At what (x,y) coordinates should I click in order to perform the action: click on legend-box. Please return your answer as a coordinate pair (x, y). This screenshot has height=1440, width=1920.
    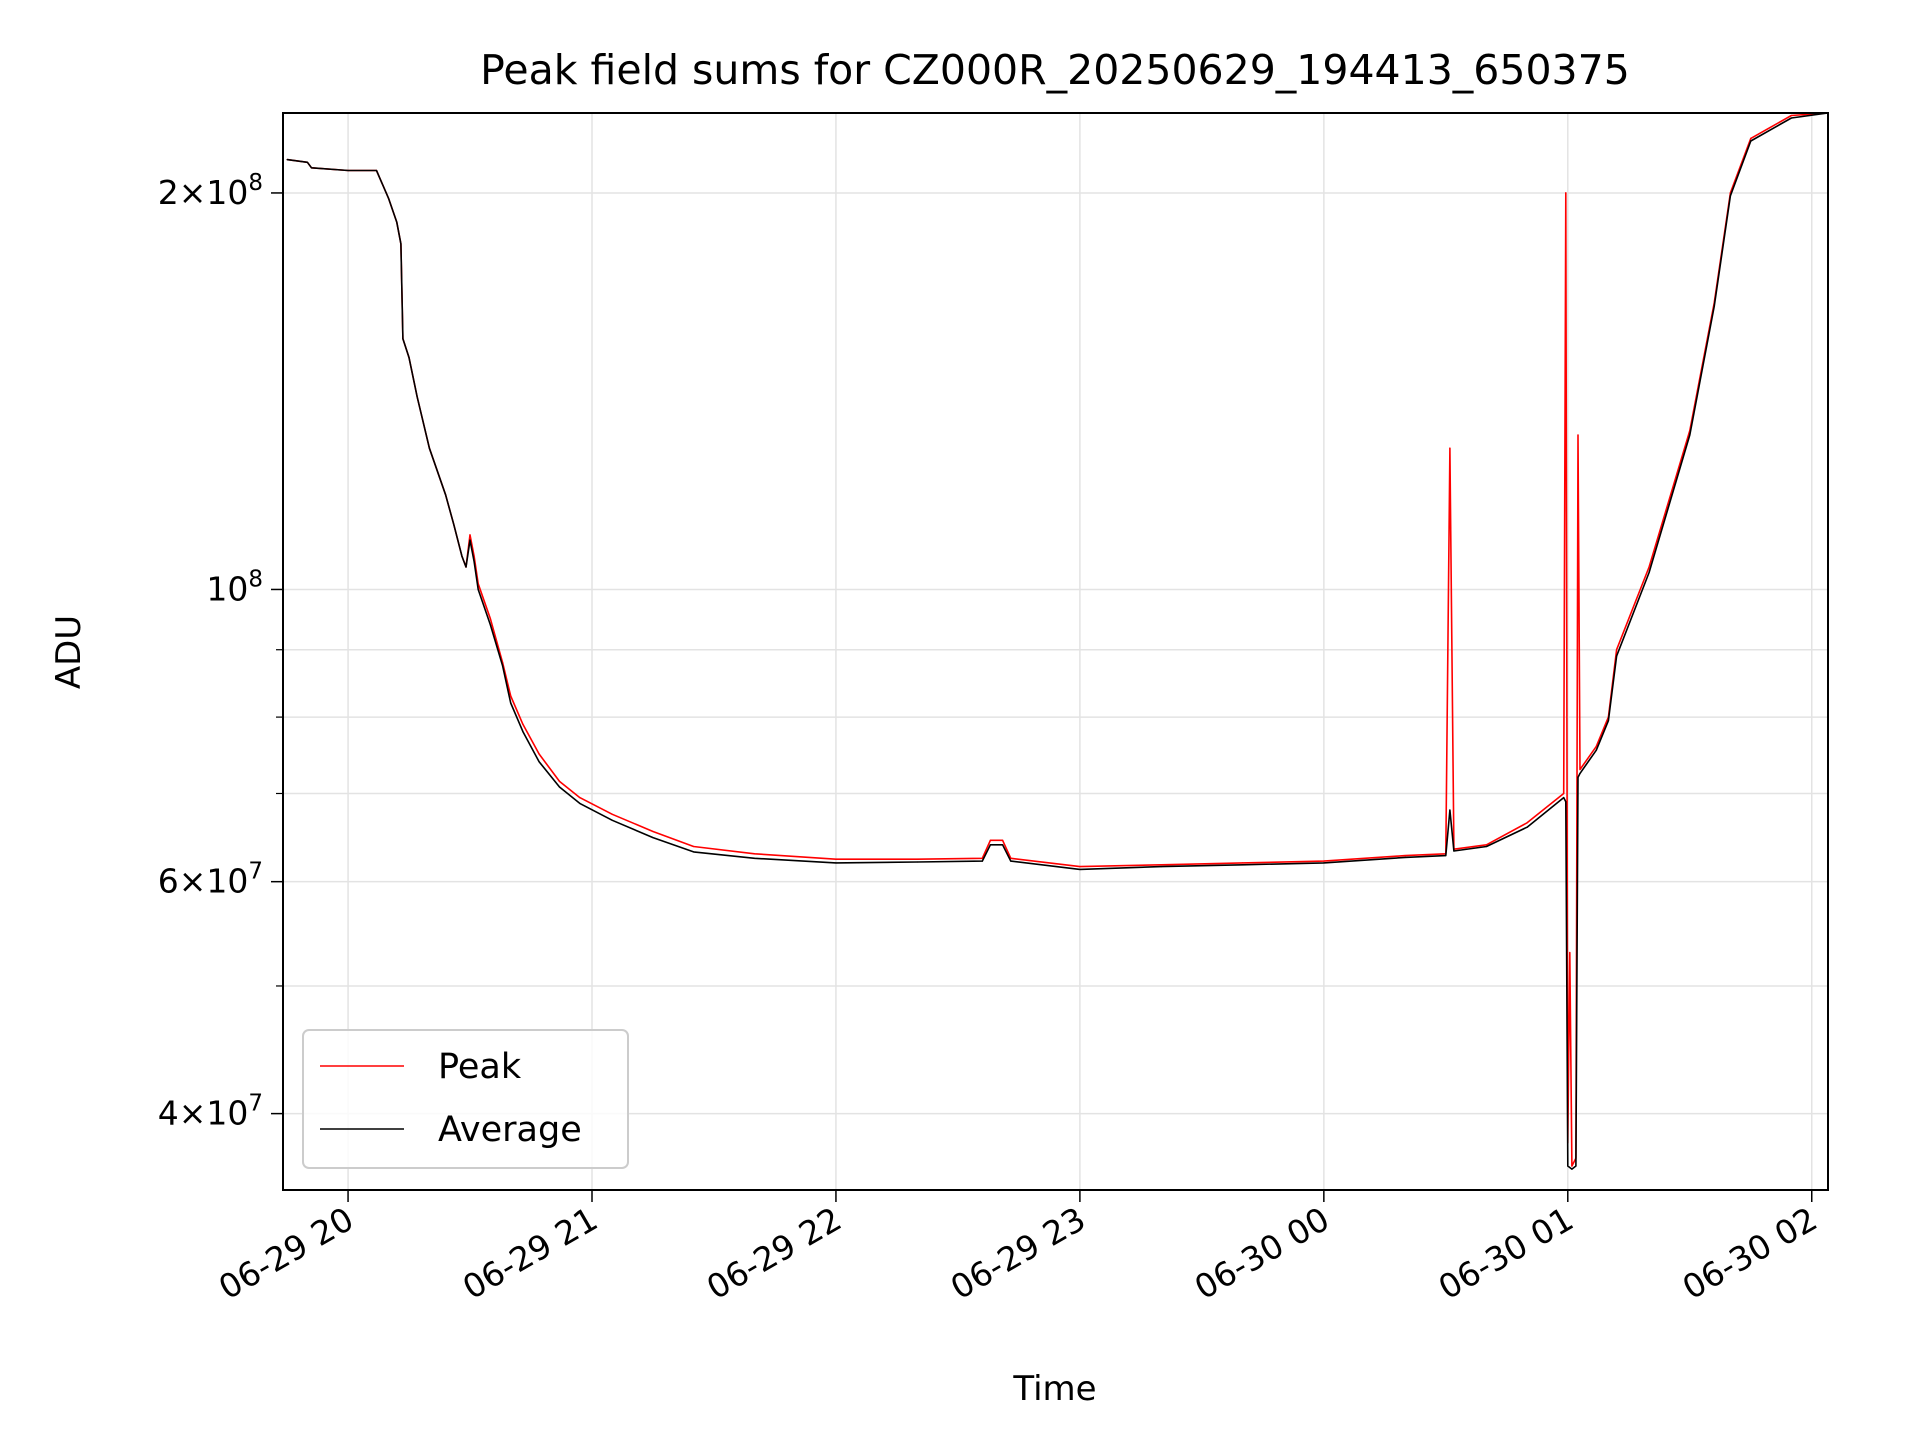
    Looking at the image, I should click on (465, 1099).